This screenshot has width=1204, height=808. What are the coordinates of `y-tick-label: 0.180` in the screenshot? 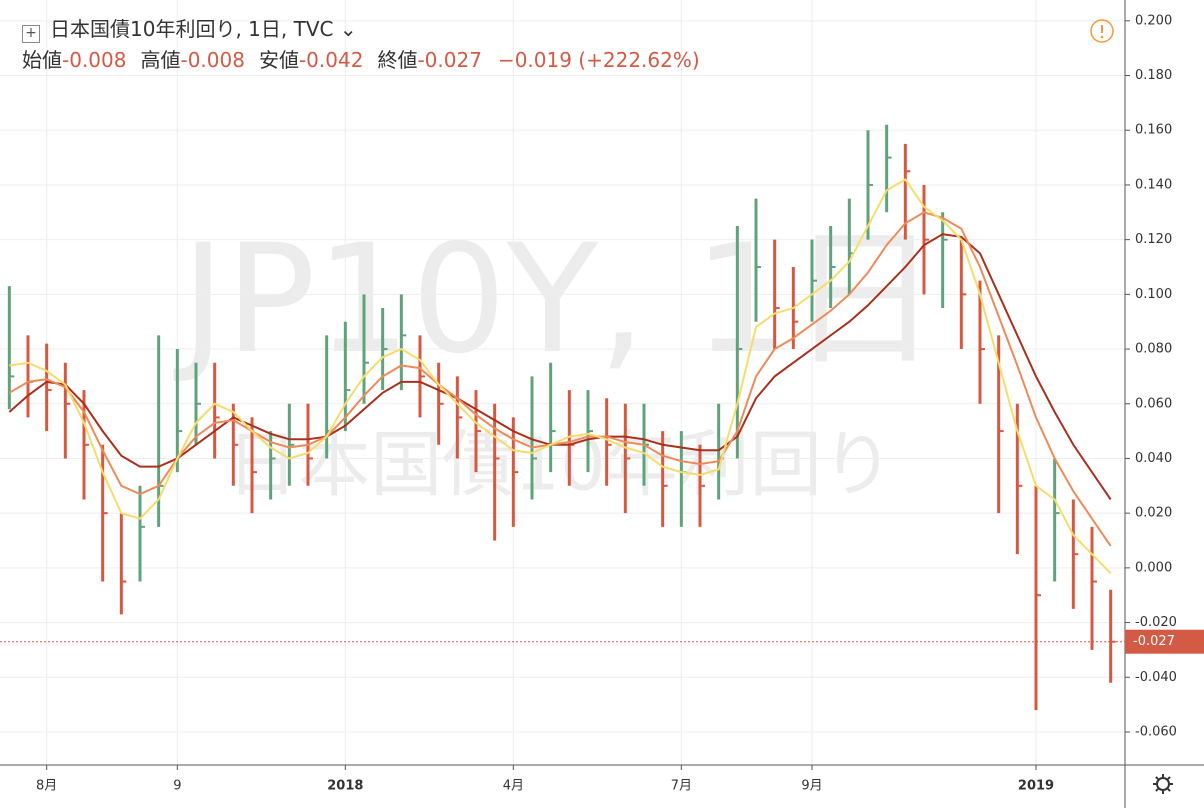 It's located at (1153, 75).